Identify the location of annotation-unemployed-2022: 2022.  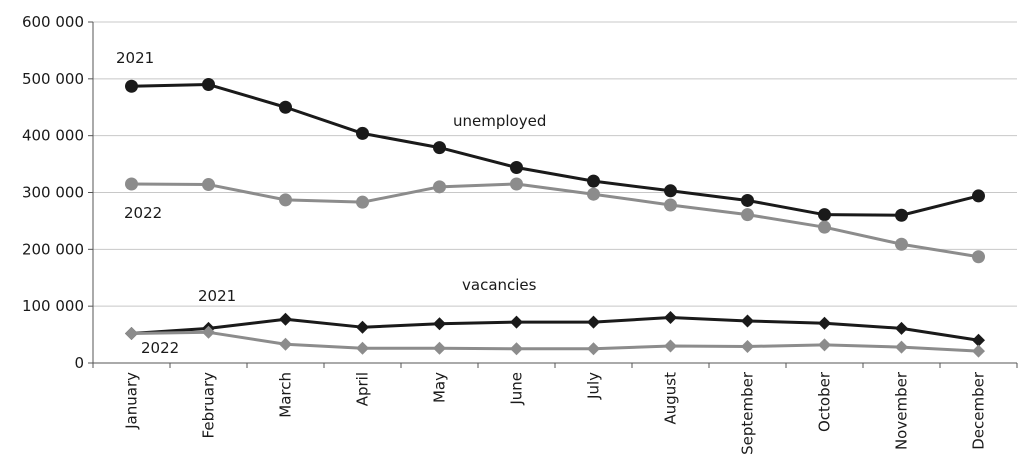
(143, 213).